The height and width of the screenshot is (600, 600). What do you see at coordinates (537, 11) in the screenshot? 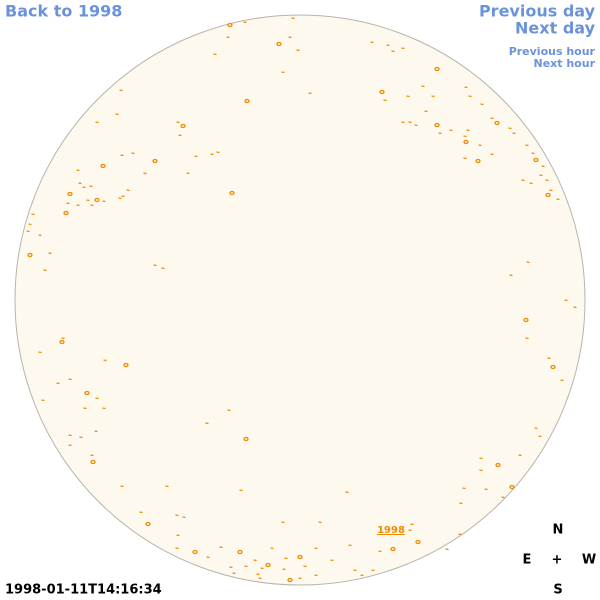
I see `previous-day-link: Previous day` at bounding box center [537, 11].